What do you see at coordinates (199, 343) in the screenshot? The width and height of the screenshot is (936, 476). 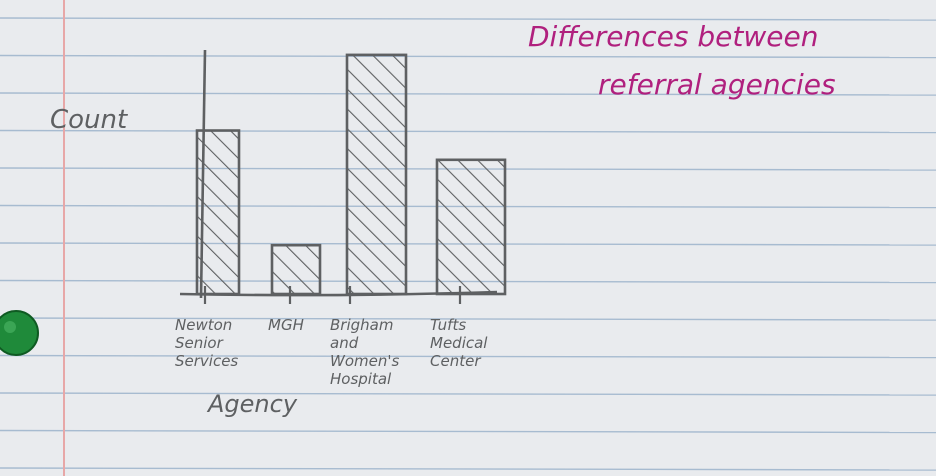 I see `category-label-line: Senior` at bounding box center [199, 343].